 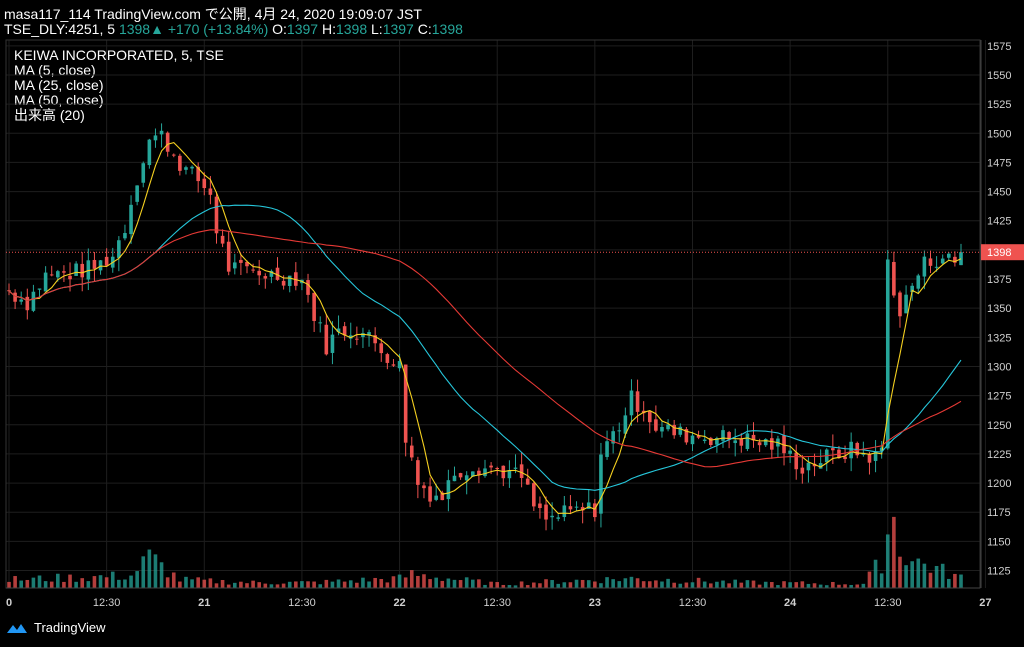 What do you see at coordinates (59, 85) in the screenshot?
I see `legend-ma25: MA (25, close)` at bounding box center [59, 85].